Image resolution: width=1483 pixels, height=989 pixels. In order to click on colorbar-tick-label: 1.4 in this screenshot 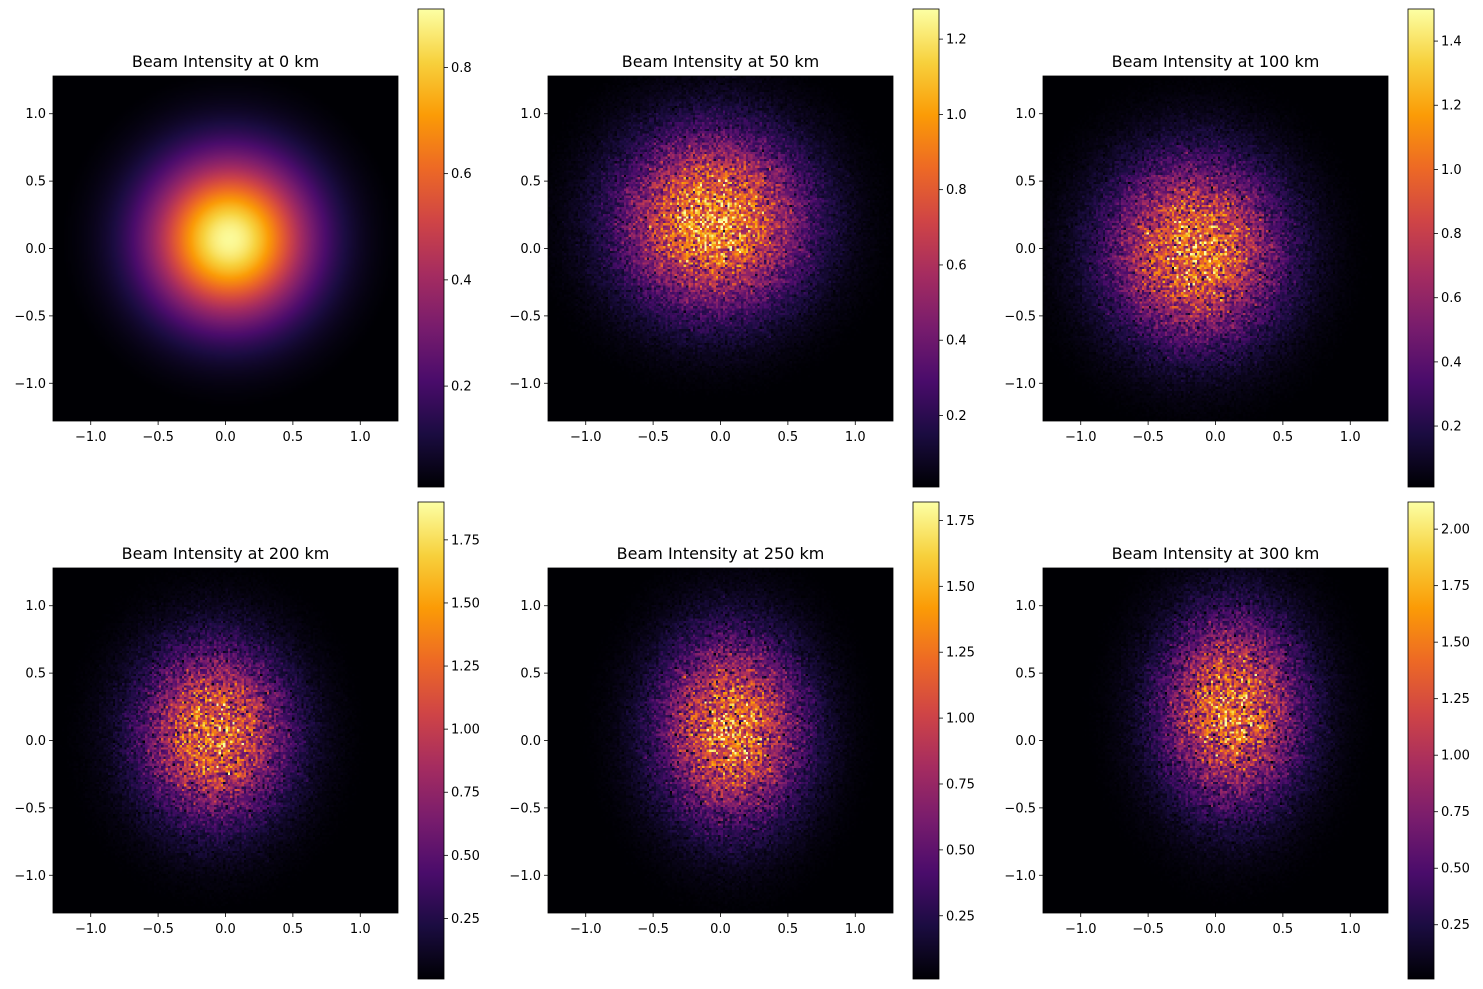, I will do `click(1451, 42)`.